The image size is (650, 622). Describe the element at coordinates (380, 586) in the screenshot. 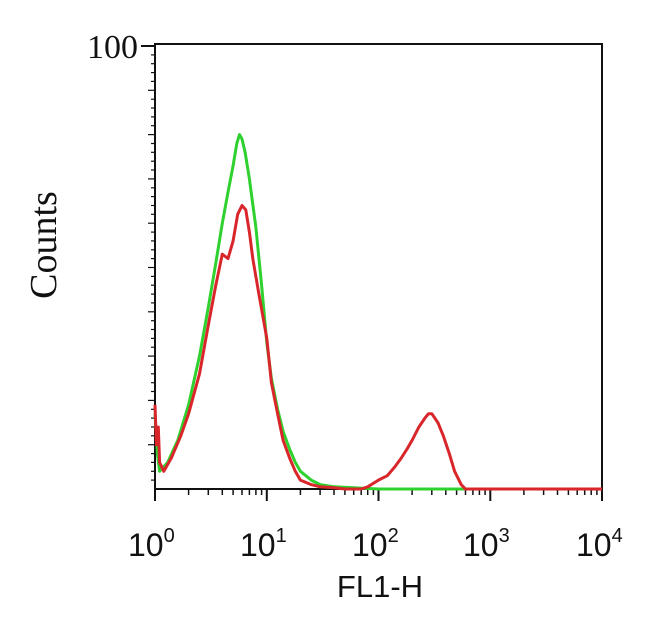

I see `x-axis-label: FL1-H` at that location.